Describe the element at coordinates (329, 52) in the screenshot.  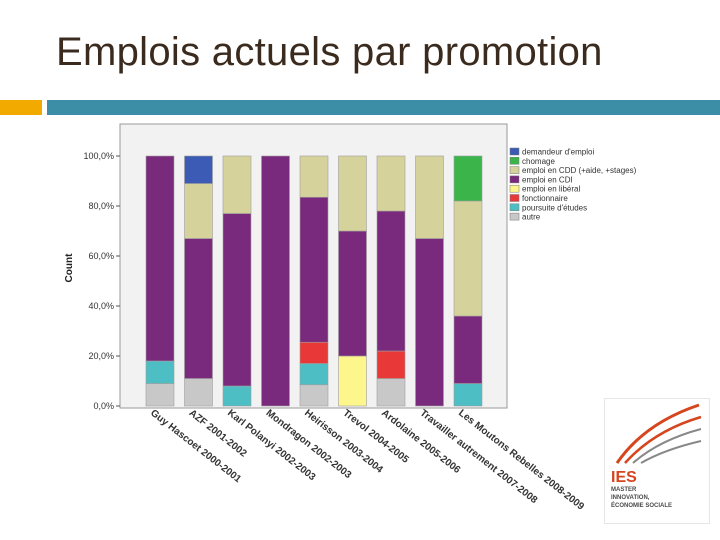
I see `slide-title: Emplois actuels par promotion` at that location.